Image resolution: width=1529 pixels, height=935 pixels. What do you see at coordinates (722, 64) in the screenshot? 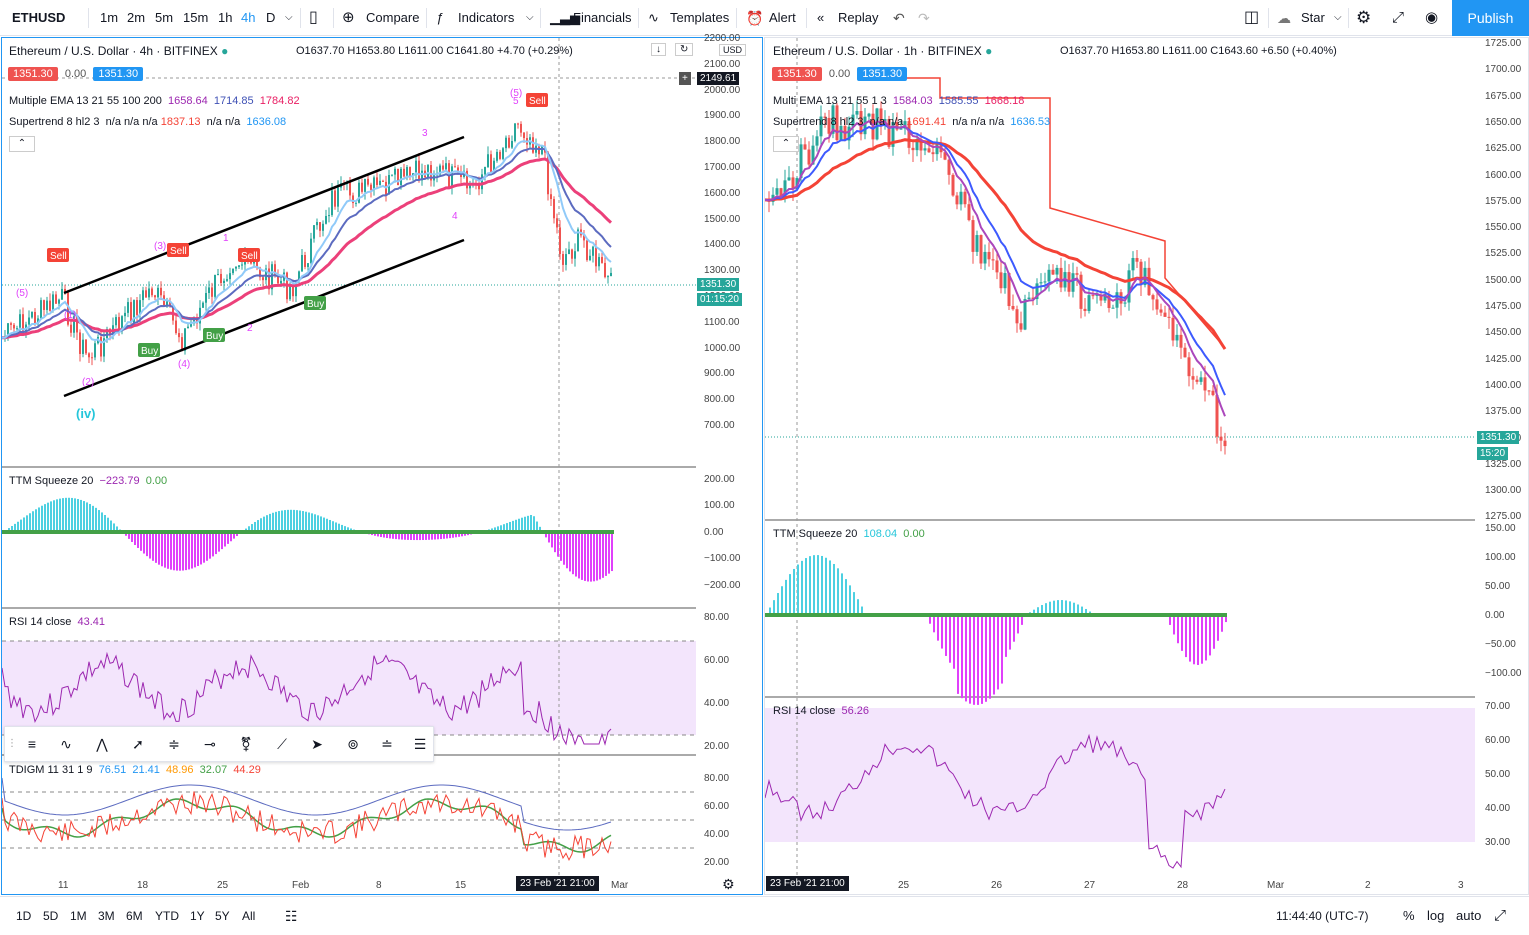
I see `left-price-tick: 2100.00` at bounding box center [722, 64].